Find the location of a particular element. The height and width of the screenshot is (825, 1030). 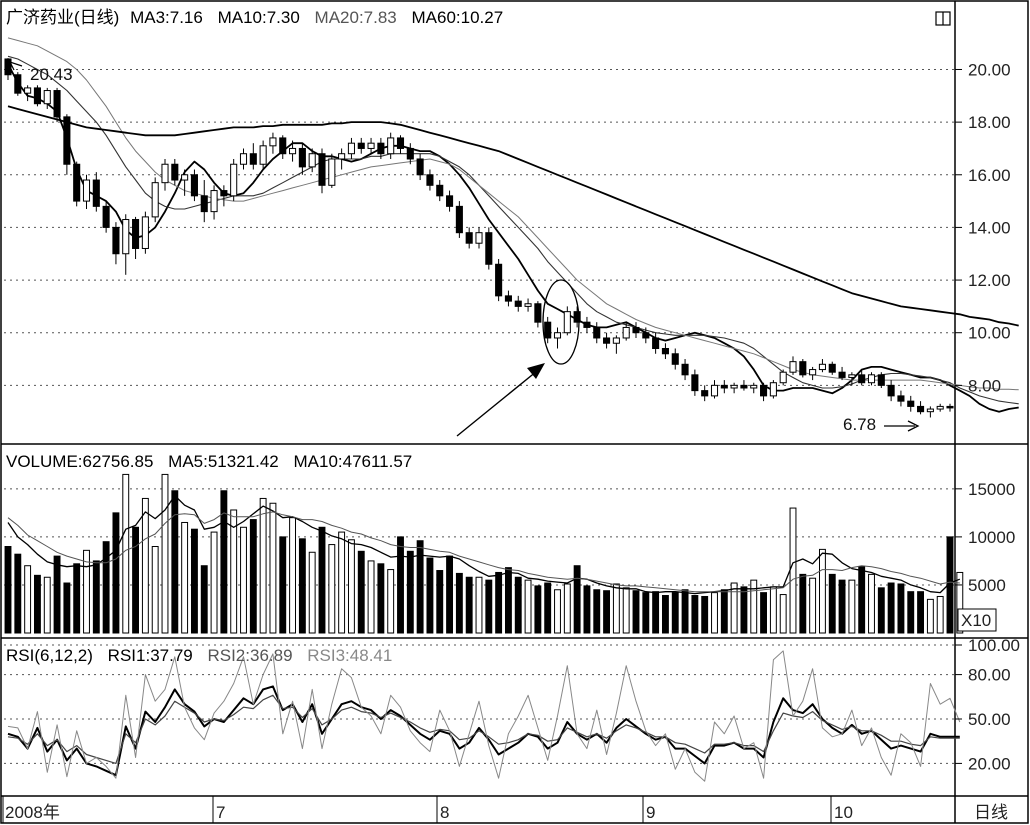

rsi2-label: RSI2:36.89 is located at coordinates (249, 655).